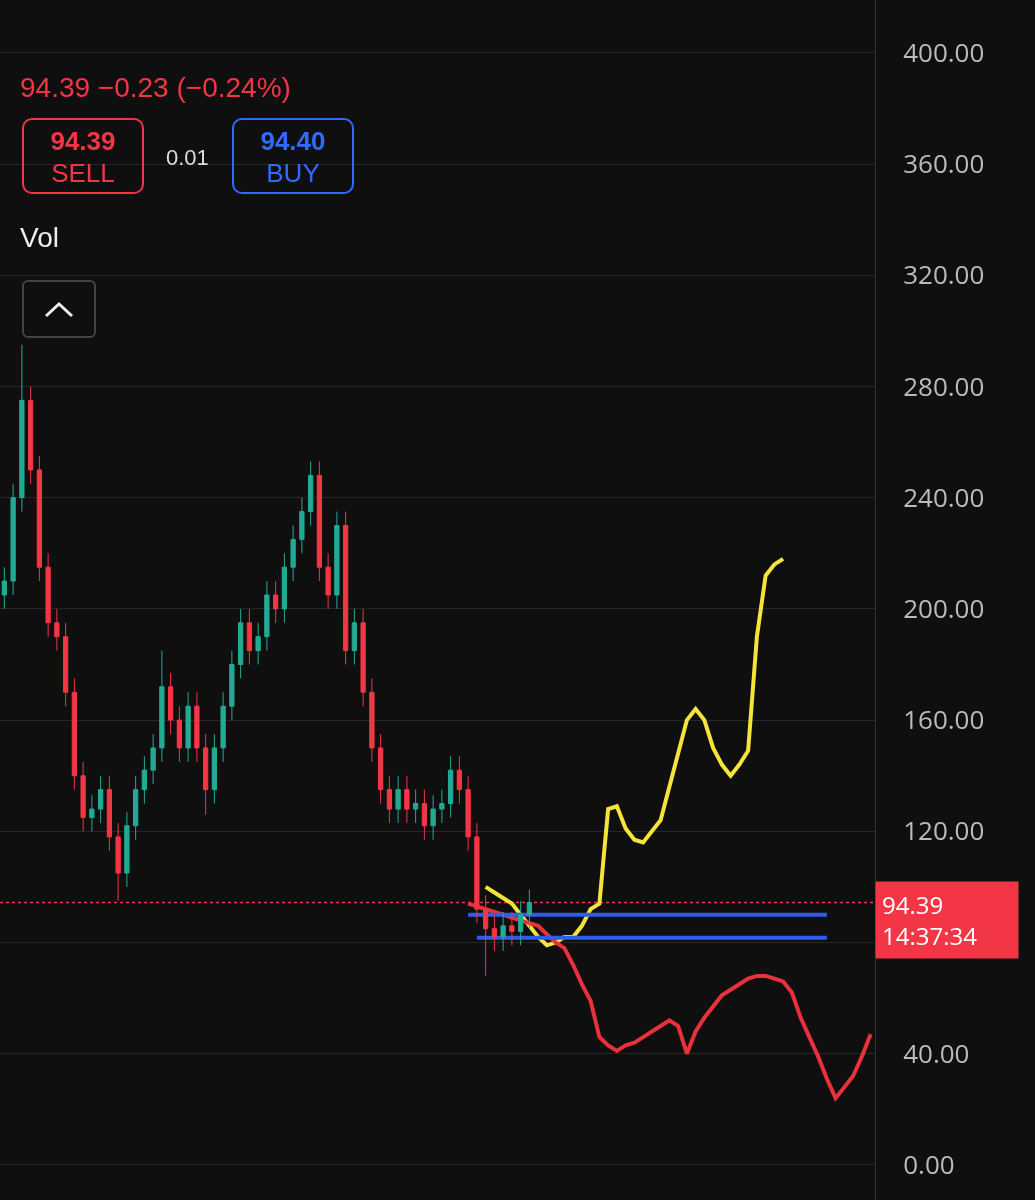  Describe the element at coordinates (944, 51) in the screenshot. I see `y-tick-label: 400.00` at that location.